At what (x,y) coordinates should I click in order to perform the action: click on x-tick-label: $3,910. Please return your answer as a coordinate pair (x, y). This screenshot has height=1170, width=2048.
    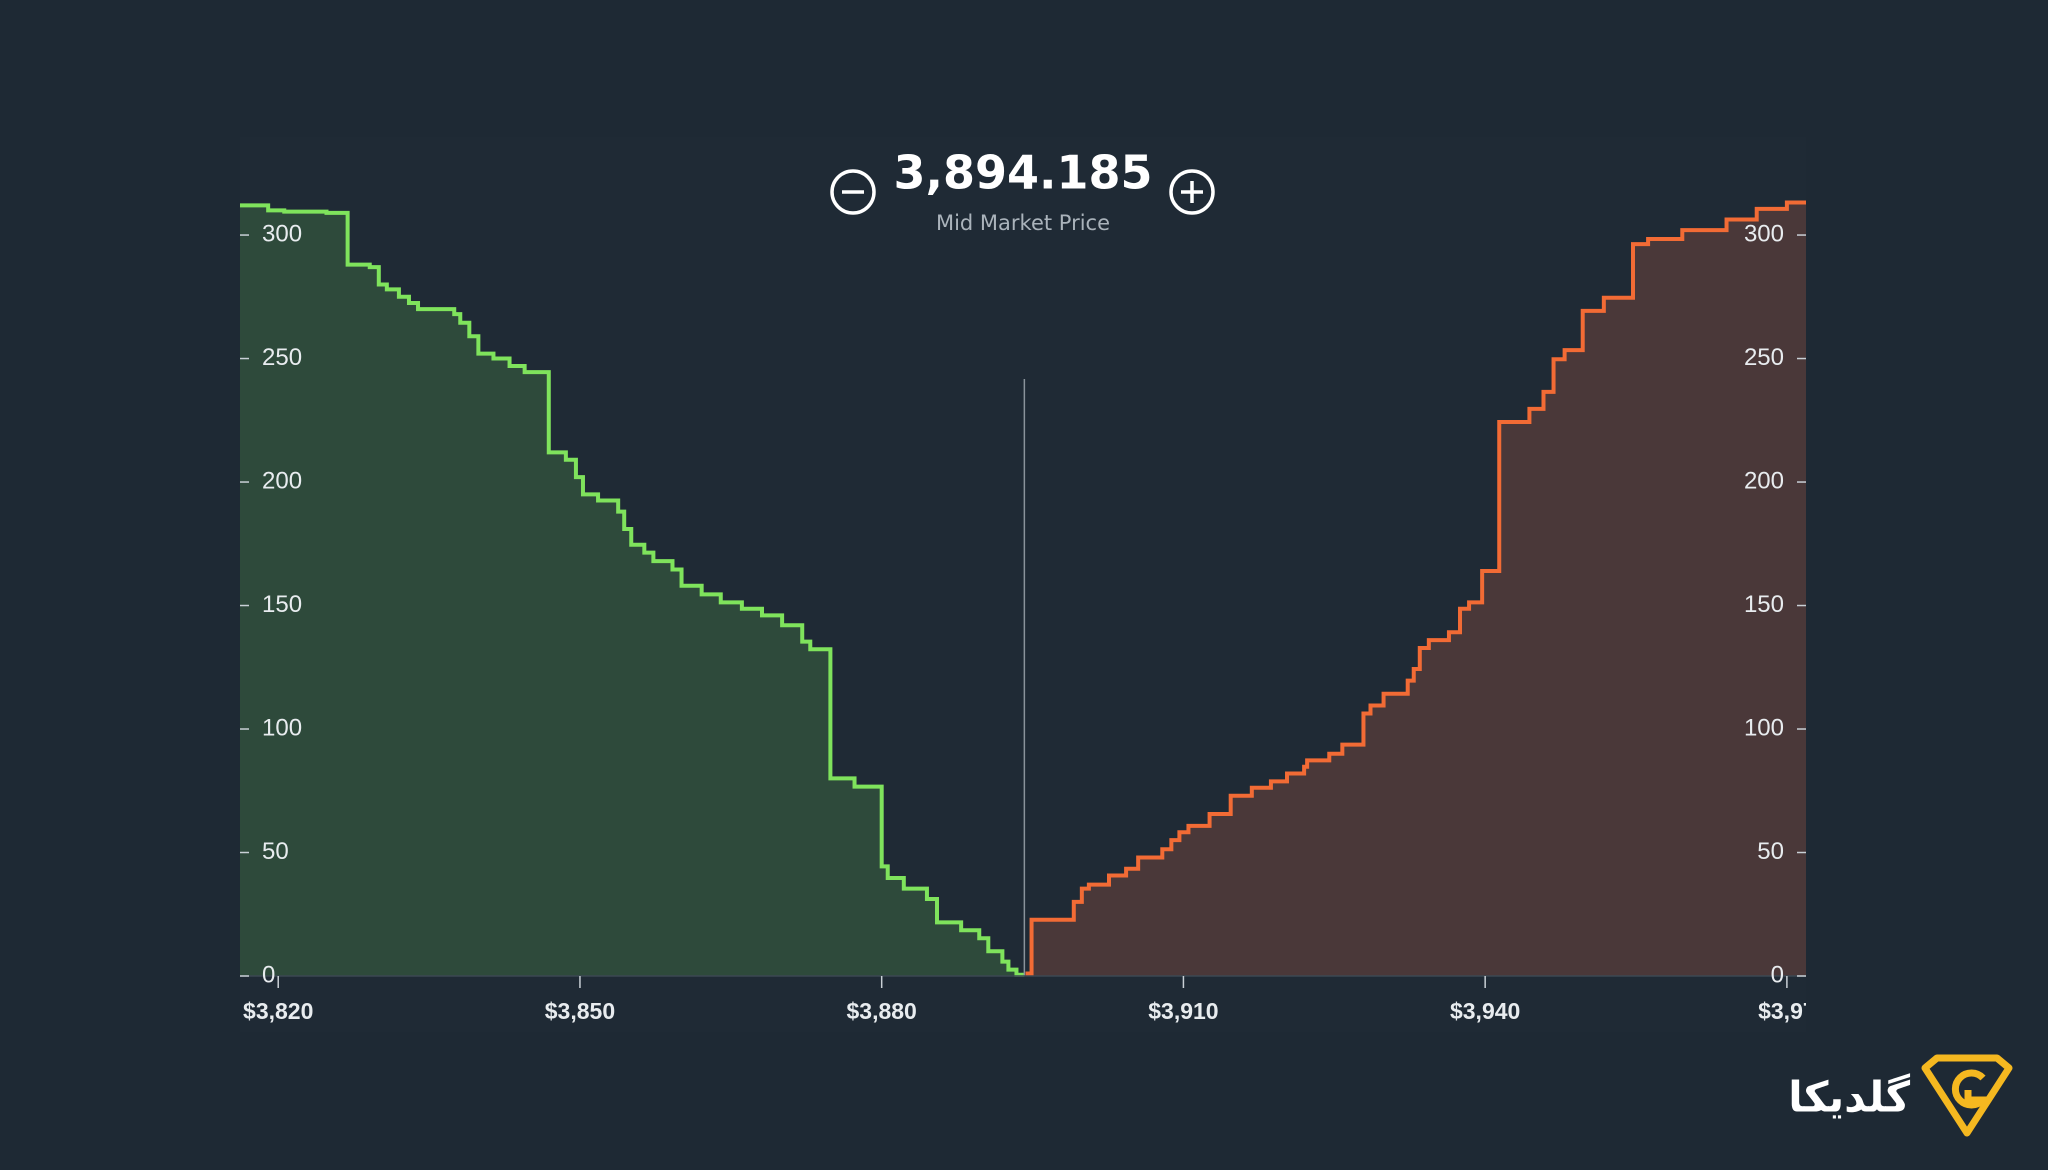
    Looking at the image, I should click on (1183, 1011).